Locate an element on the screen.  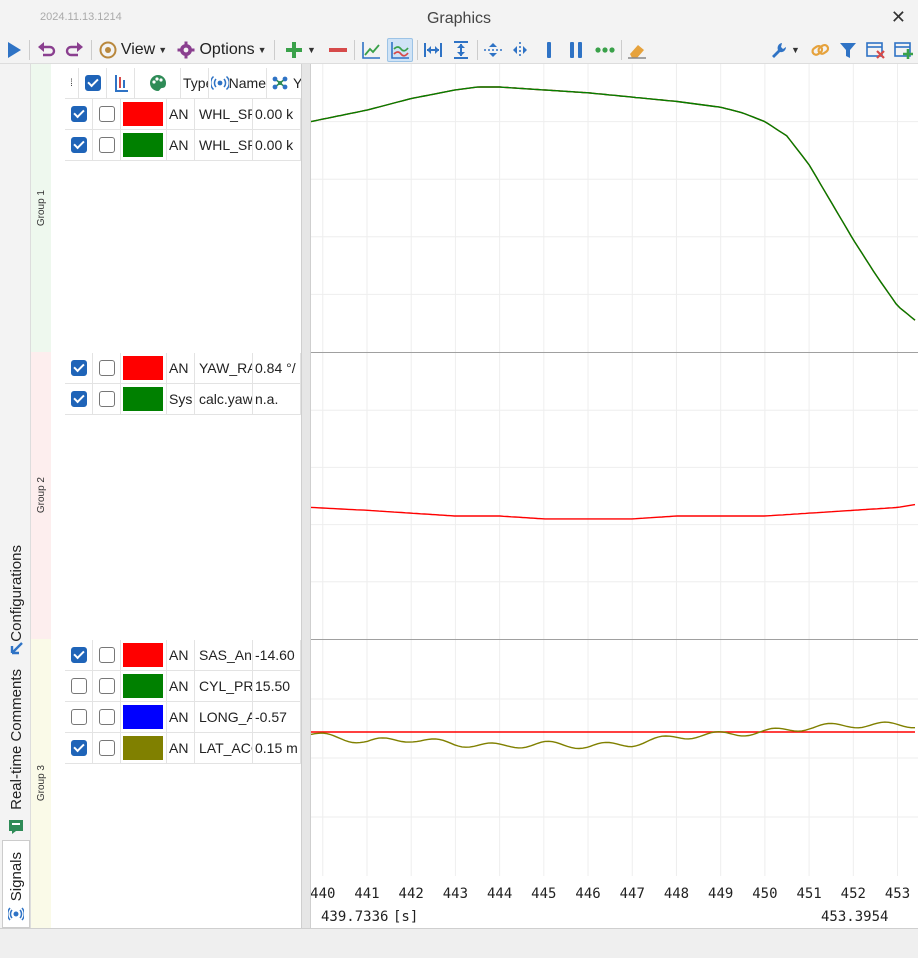
undo-button is located at coordinates (47, 50).